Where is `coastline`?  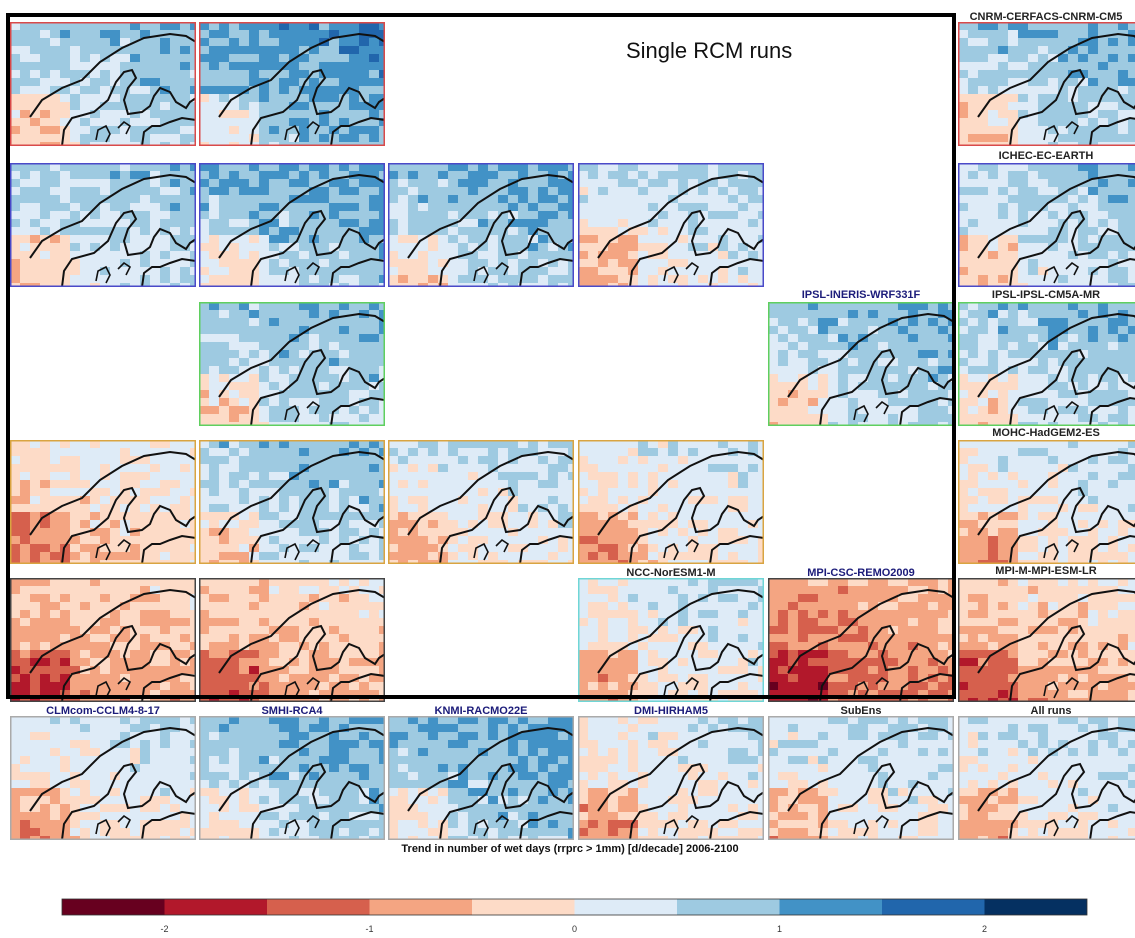
coastline is located at coordinates (124, 127).